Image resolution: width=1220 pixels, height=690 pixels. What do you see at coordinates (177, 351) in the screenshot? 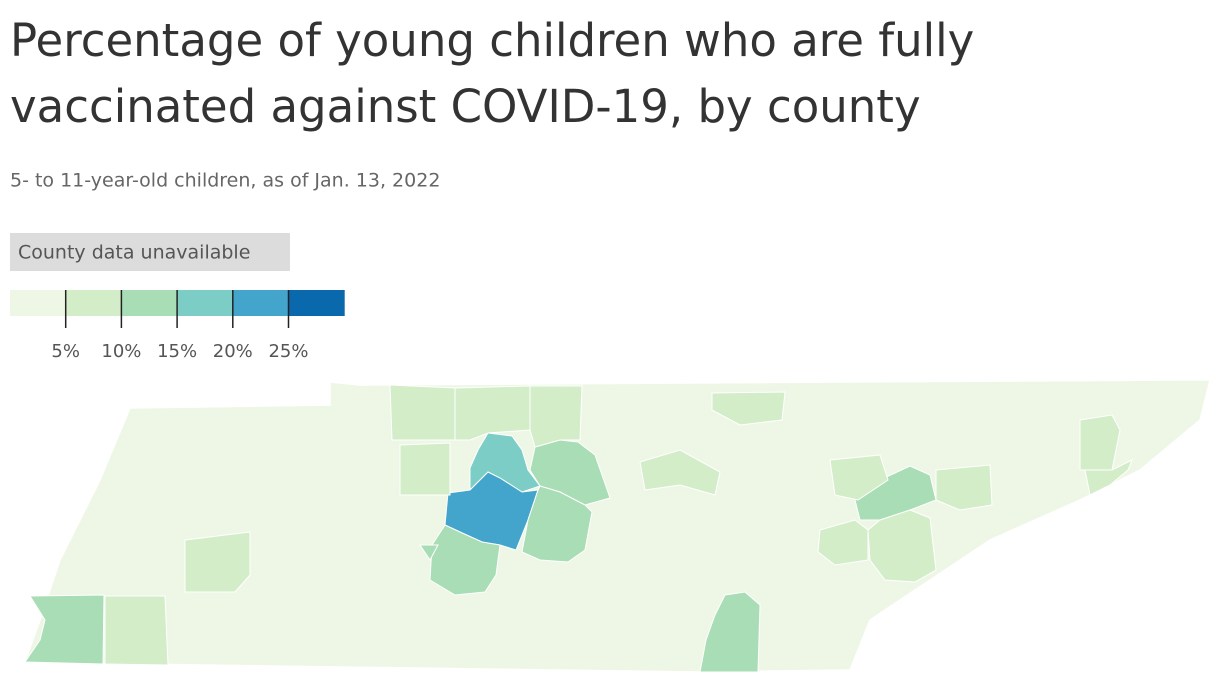
I see `legend-tick-label: 15%` at bounding box center [177, 351].